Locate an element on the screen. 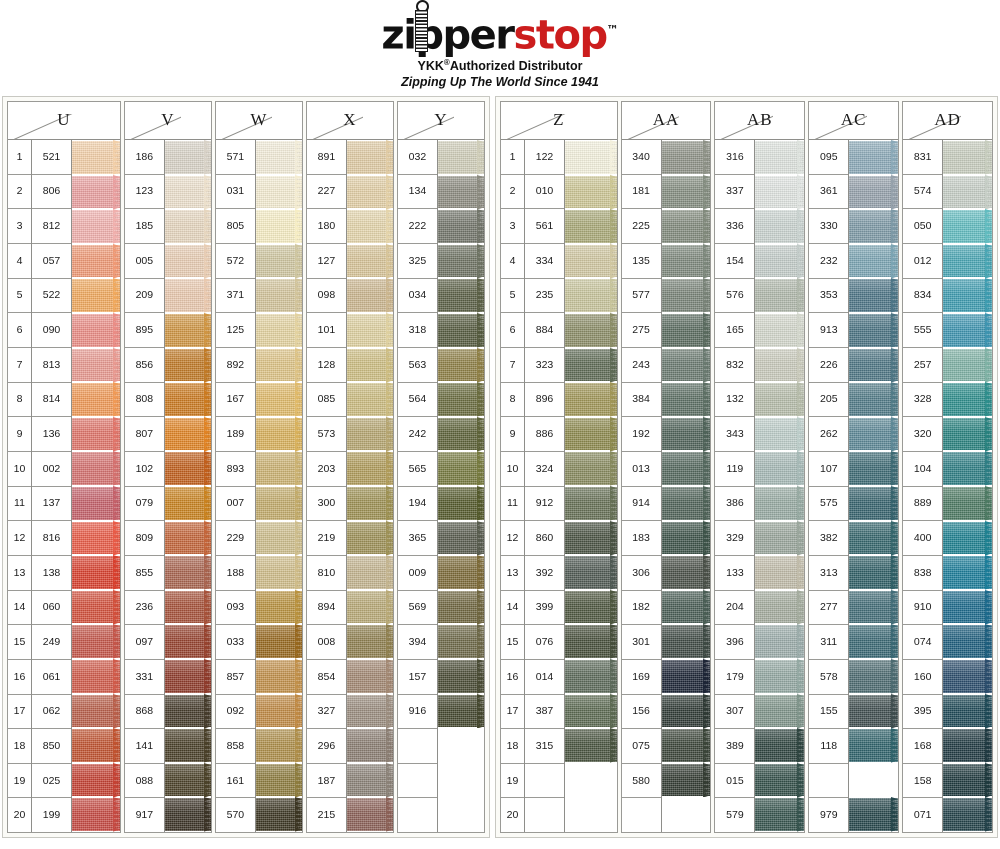  color-code-cell: 896 is located at coordinates (544, 400).